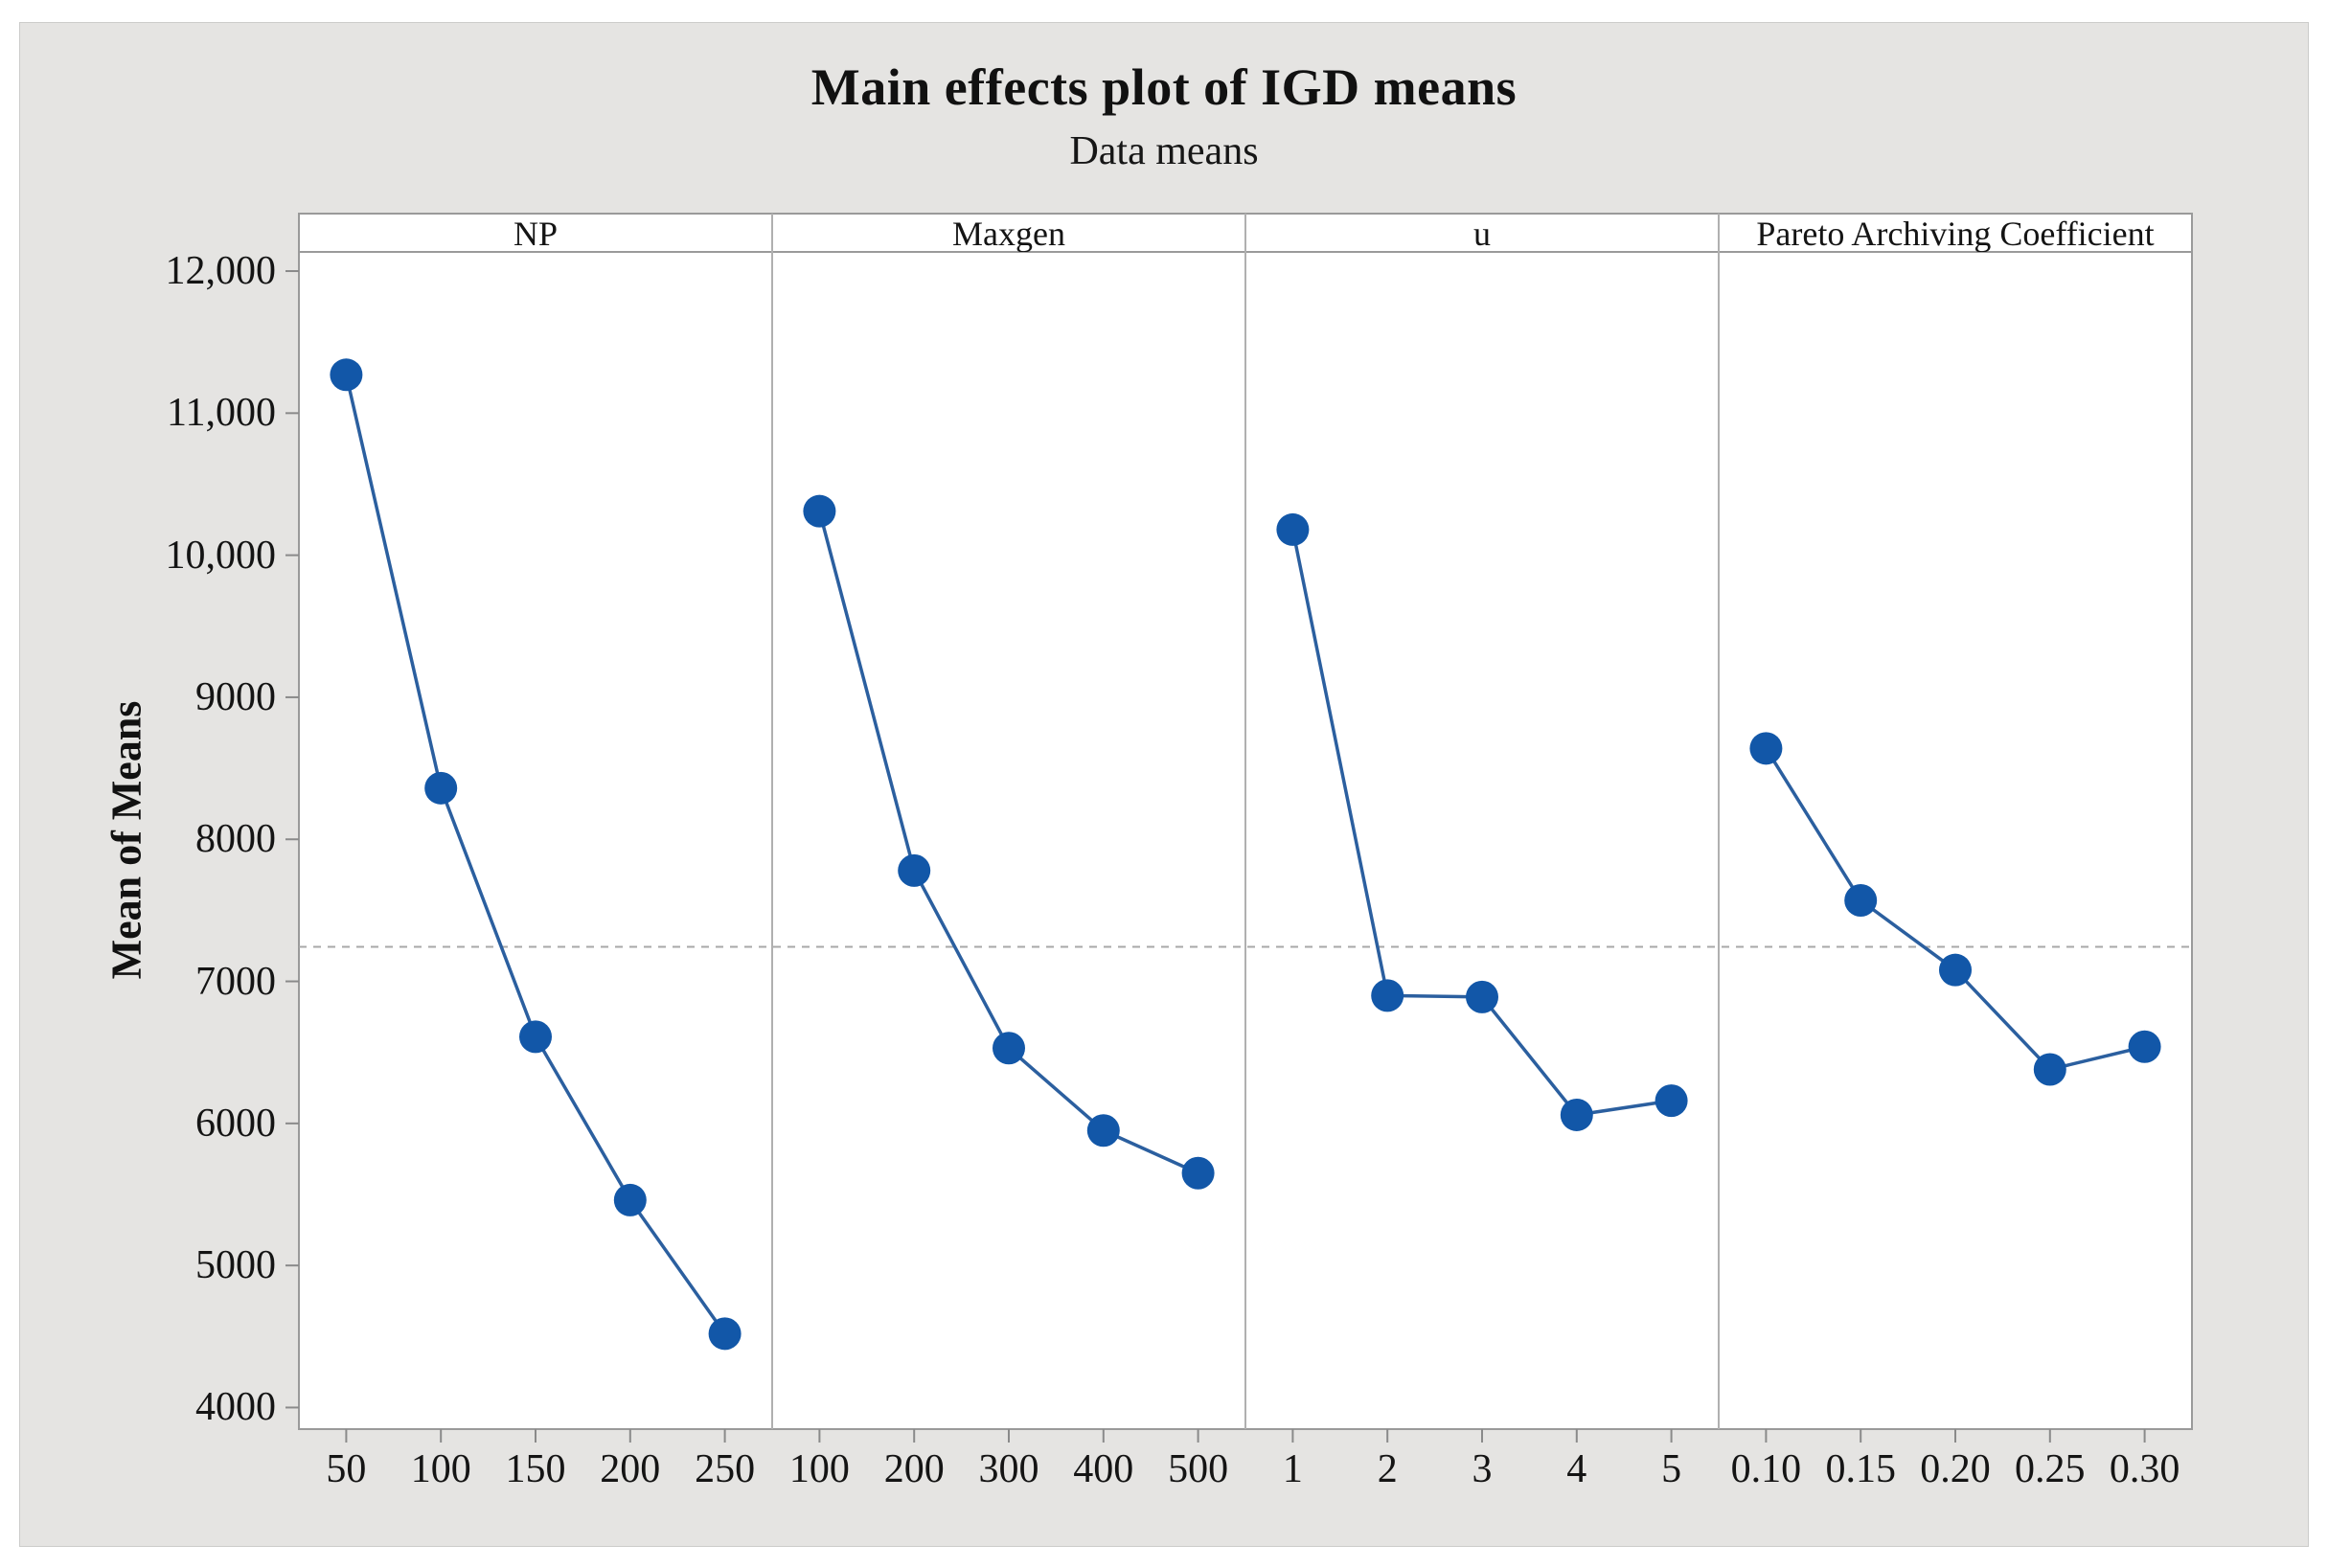 This screenshot has height=1568, width=2328. What do you see at coordinates (235, 981) in the screenshot?
I see `y-tick-label: 7000` at bounding box center [235, 981].